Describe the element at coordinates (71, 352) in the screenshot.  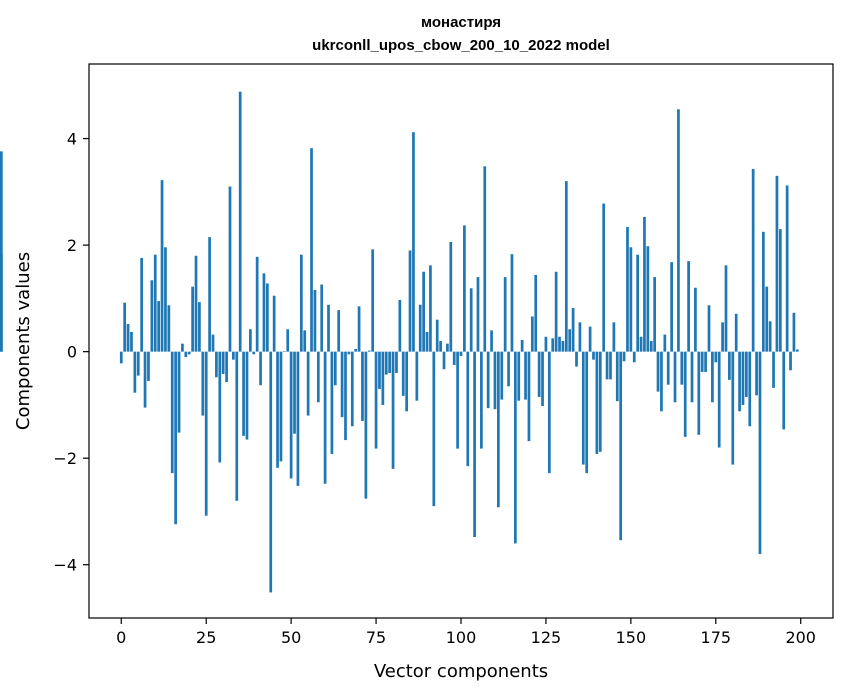
I see `y-axis-ticks: −4 −2 0 2 4` at that location.